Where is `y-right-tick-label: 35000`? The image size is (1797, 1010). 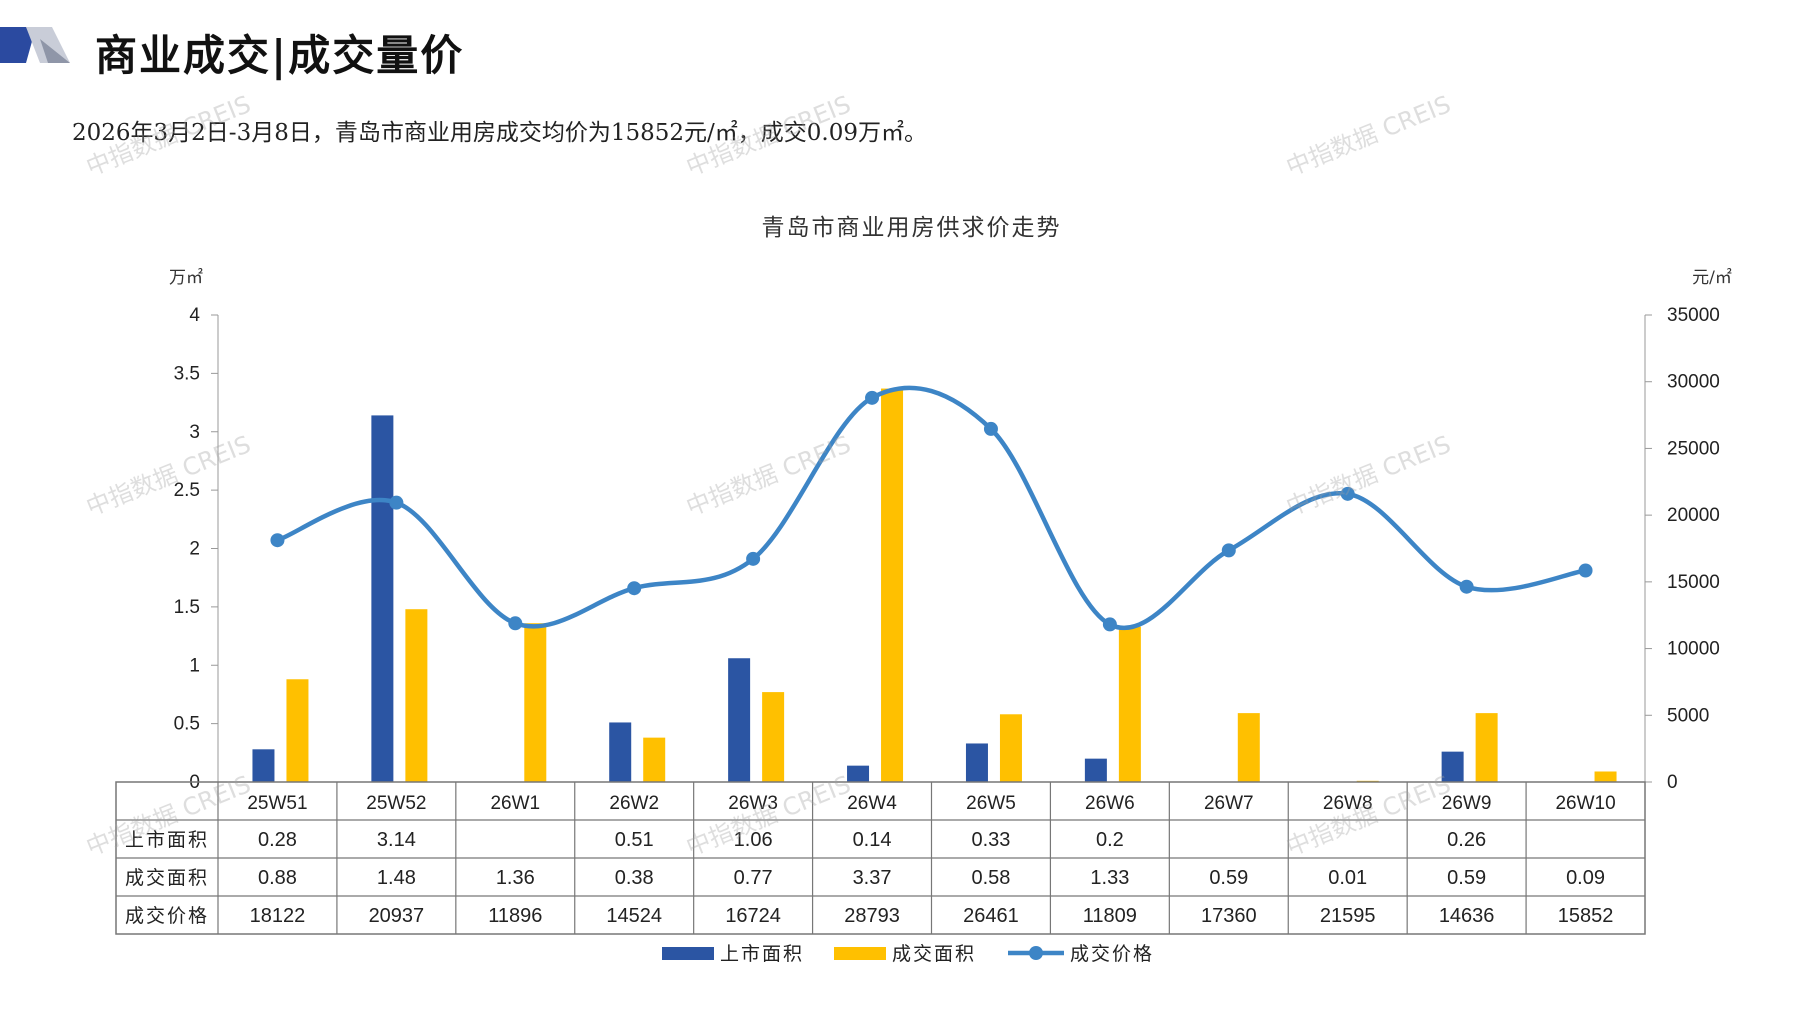
y-right-tick-label: 35000 is located at coordinates (1693, 315).